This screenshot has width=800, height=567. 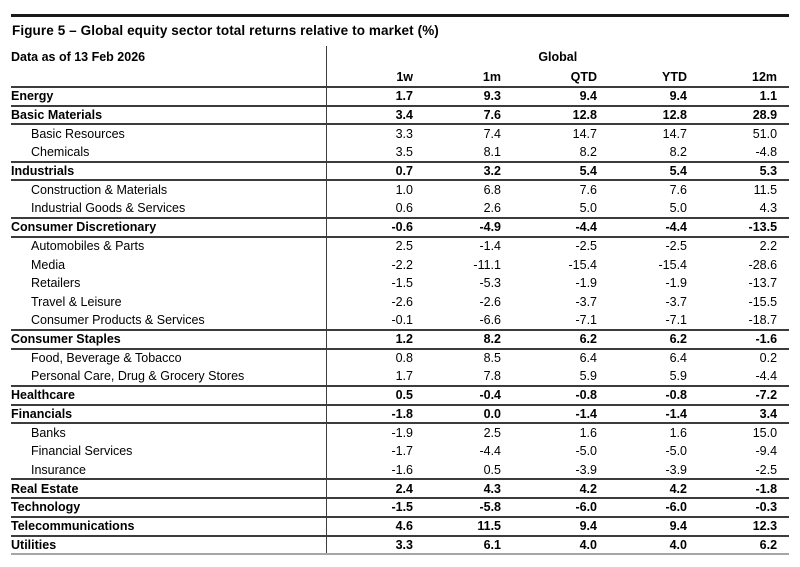 What do you see at coordinates (402, 469) in the screenshot?
I see `value-cell: -1.6` at bounding box center [402, 469].